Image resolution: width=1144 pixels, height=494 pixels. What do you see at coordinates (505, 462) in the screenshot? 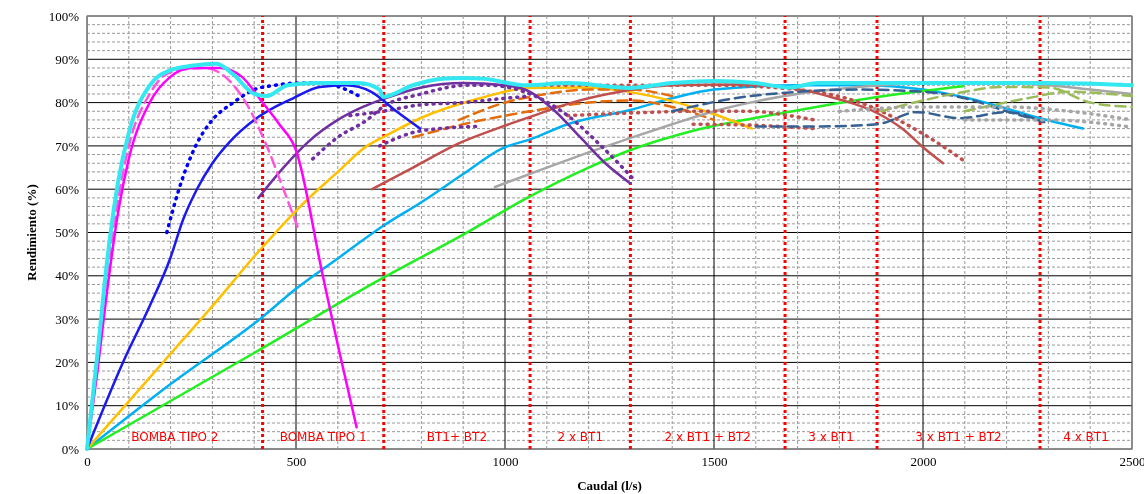
I see `x-tick-label: 1000` at bounding box center [505, 462].